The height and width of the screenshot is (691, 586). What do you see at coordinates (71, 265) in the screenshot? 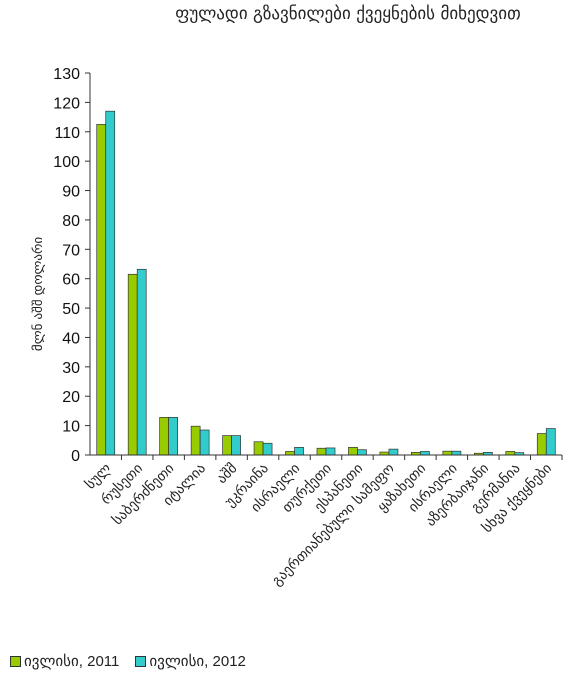
I see `y-axis-ticks: 0 10 20 30 40 50 60 70 80 90 100 110 120 130` at bounding box center [71, 265].